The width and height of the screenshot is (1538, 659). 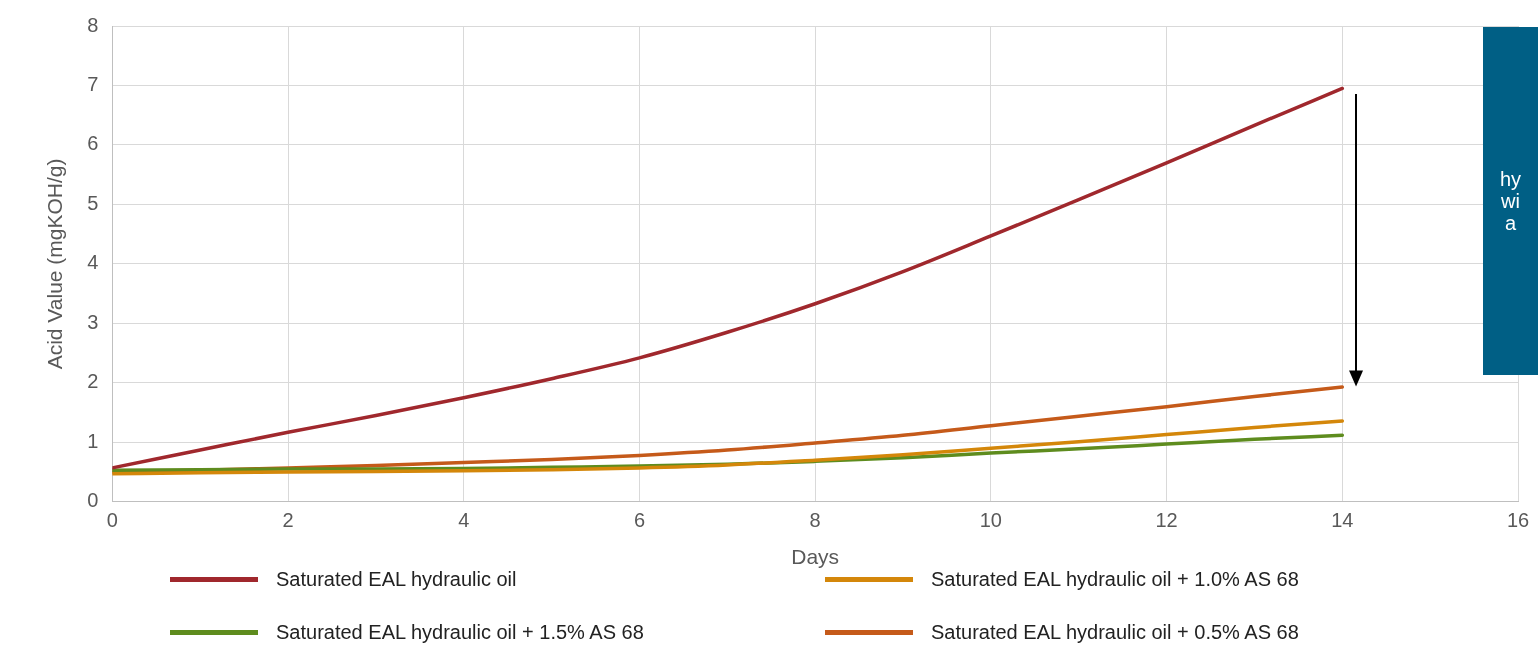 What do you see at coordinates (93, 381) in the screenshot?
I see `y-tick-label: 2` at bounding box center [93, 381].